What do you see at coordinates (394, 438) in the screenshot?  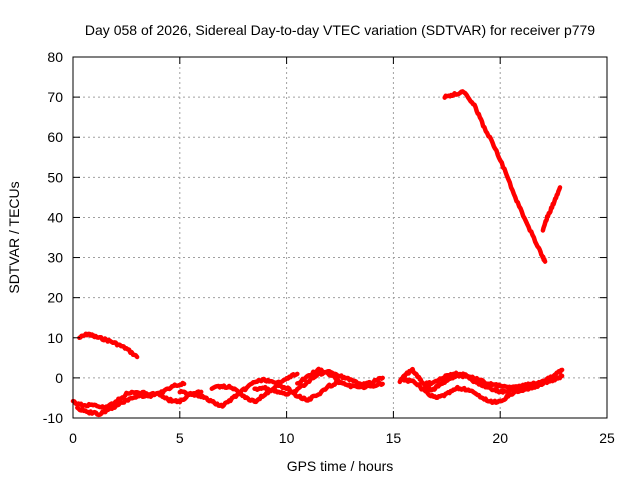 I see `x-tick-label: 15` at bounding box center [394, 438].